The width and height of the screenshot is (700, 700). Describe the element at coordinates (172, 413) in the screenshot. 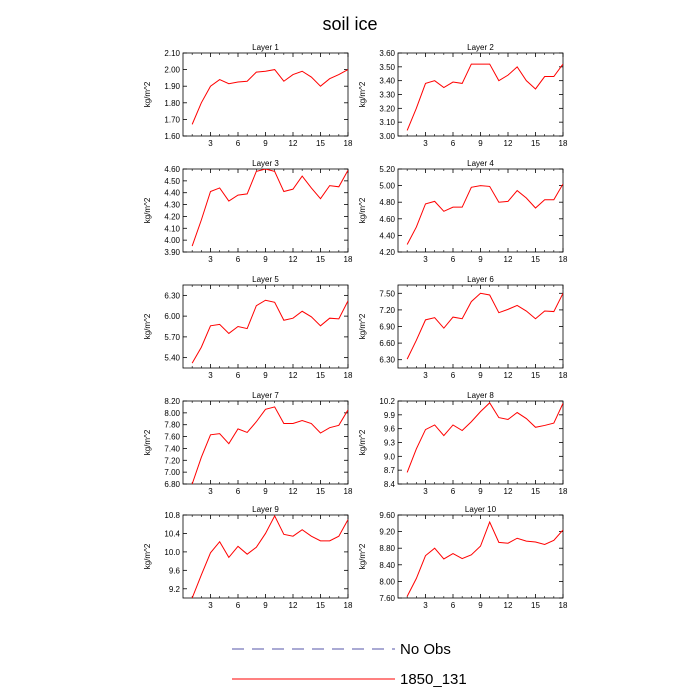

I see `y-tick-label: 8.00` at that location.